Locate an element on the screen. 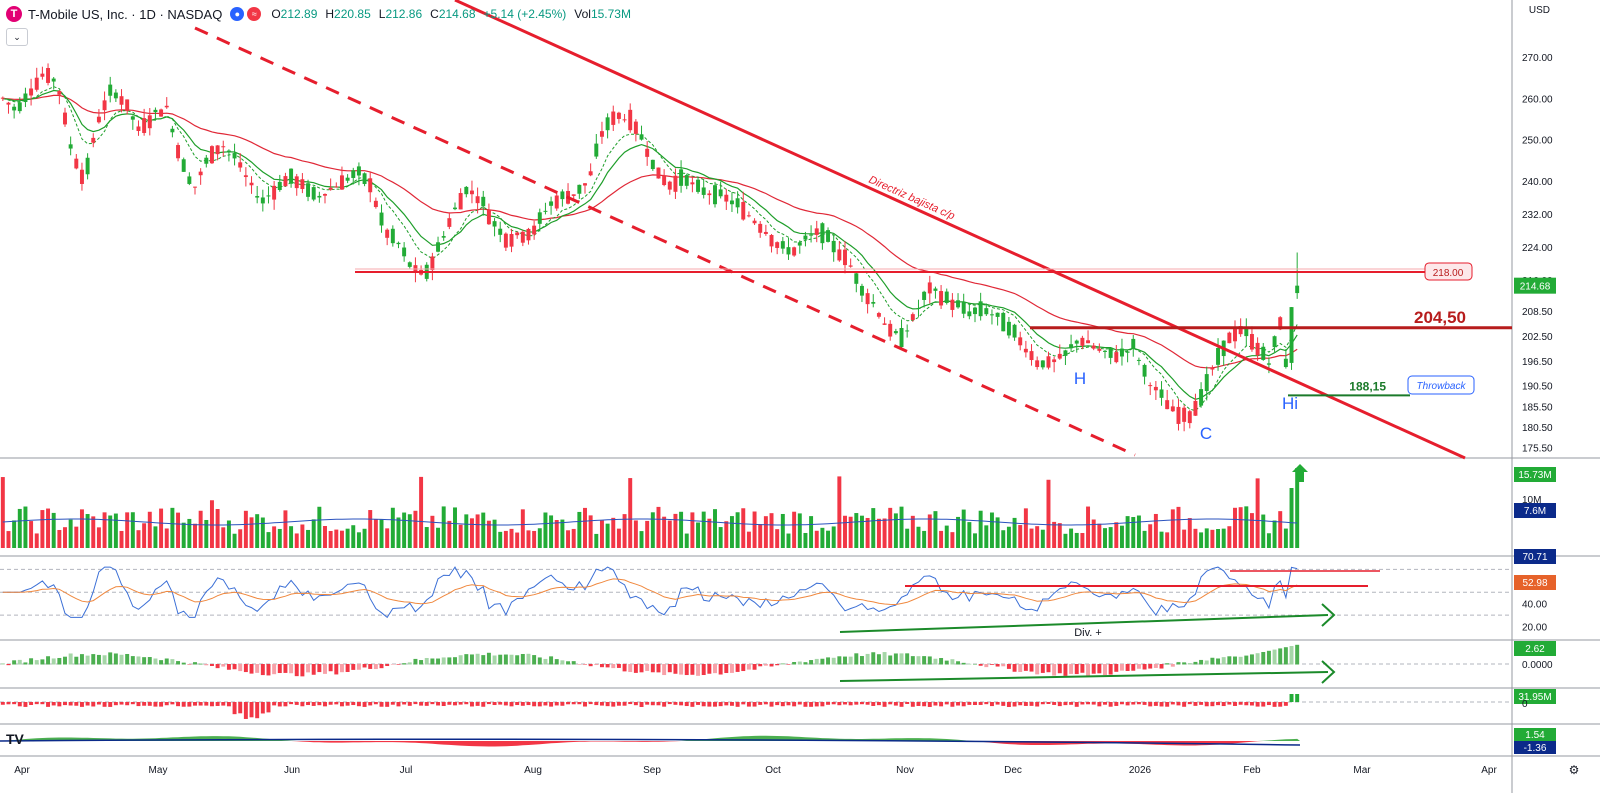 The height and width of the screenshot is (798, 1600). price-tick-label: 208.50 is located at coordinates (1537, 312).